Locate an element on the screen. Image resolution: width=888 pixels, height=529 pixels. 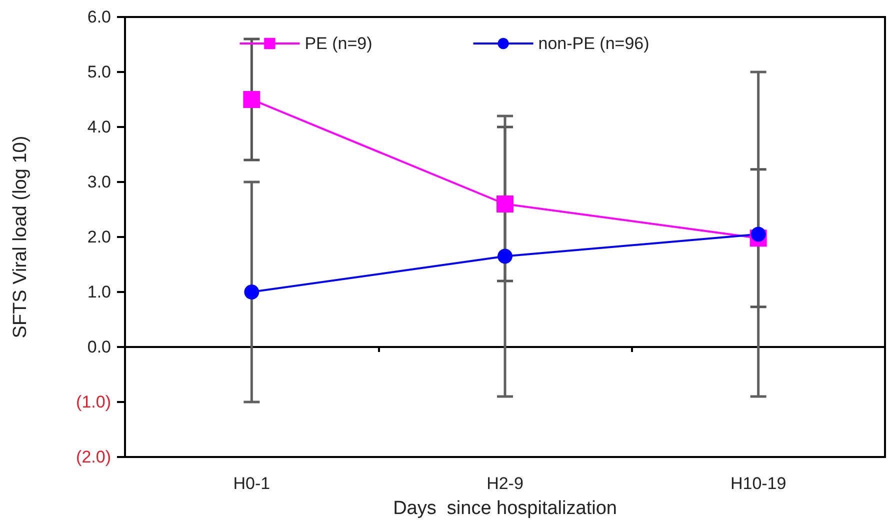
y-tick-label: 6.0 is located at coordinates (99, 17).